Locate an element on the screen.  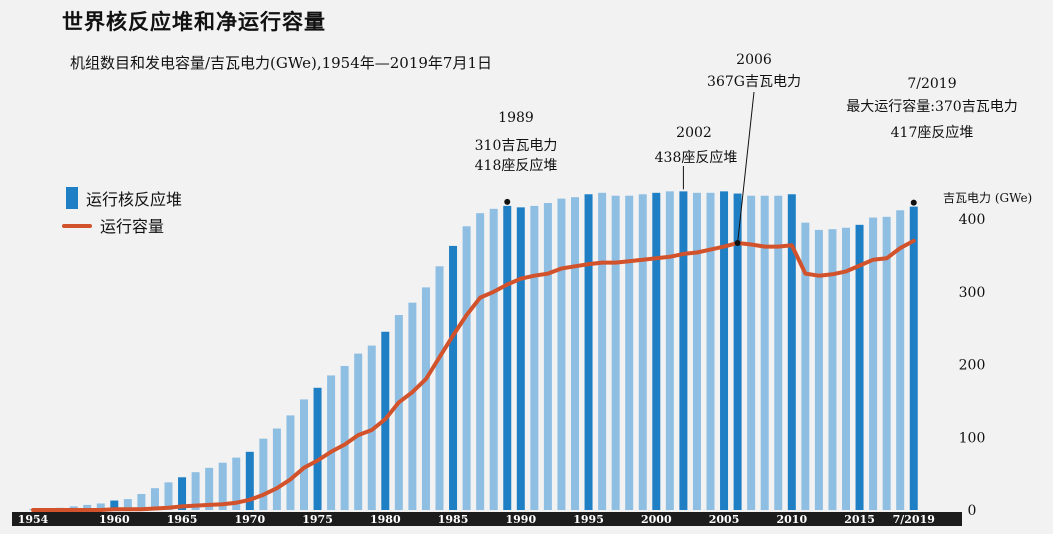
bar-1967 is located at coordinates (209, 488).